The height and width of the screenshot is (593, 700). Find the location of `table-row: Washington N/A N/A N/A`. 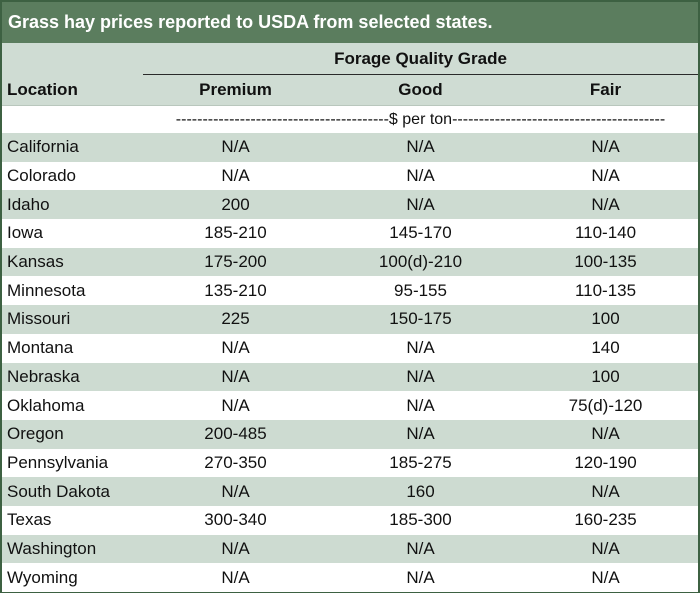

table-row: Washington N/A N/A N/A is located at coordinates (350, 549).